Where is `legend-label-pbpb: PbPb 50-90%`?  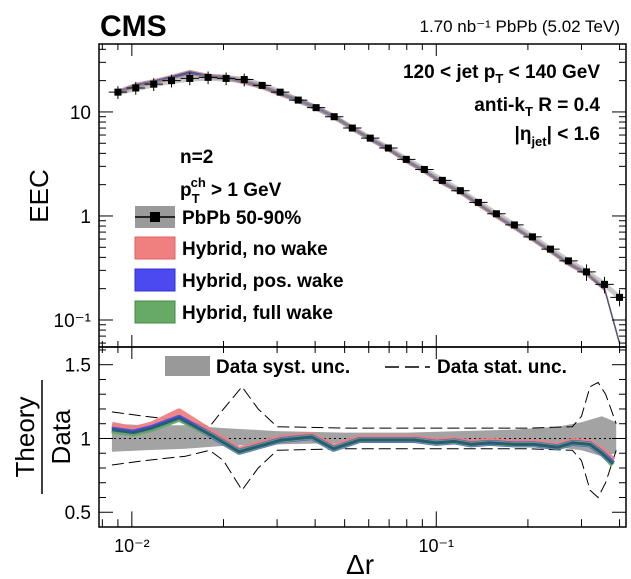
legend-label-pbpb: PbPb 50-90% is located at coordinates (241, 218).